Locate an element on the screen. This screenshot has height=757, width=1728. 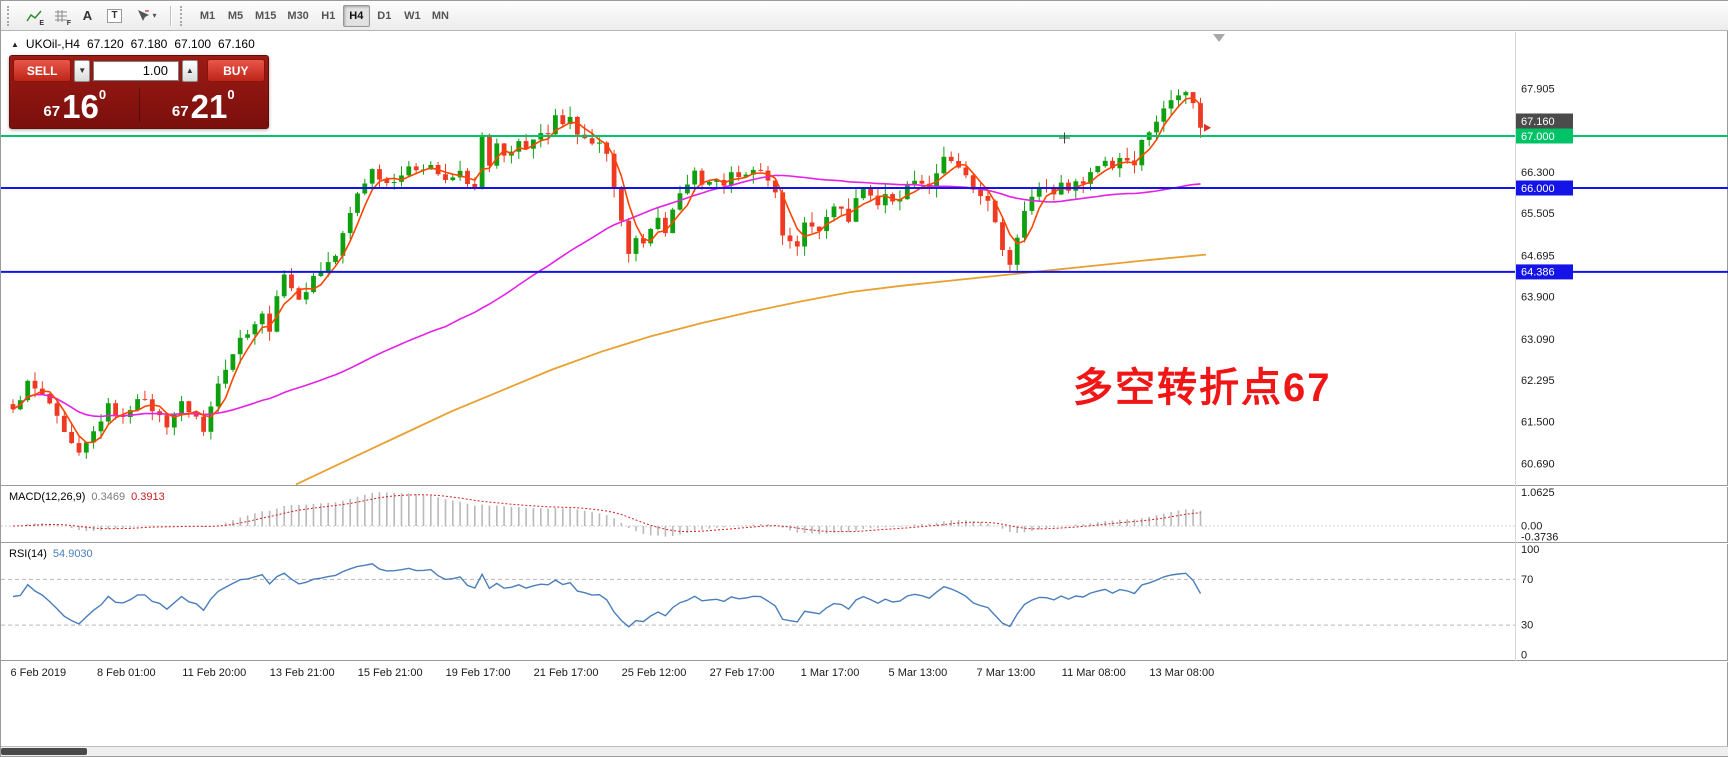
ohlc-open: 67.120 is located at coordinates (105, 44).